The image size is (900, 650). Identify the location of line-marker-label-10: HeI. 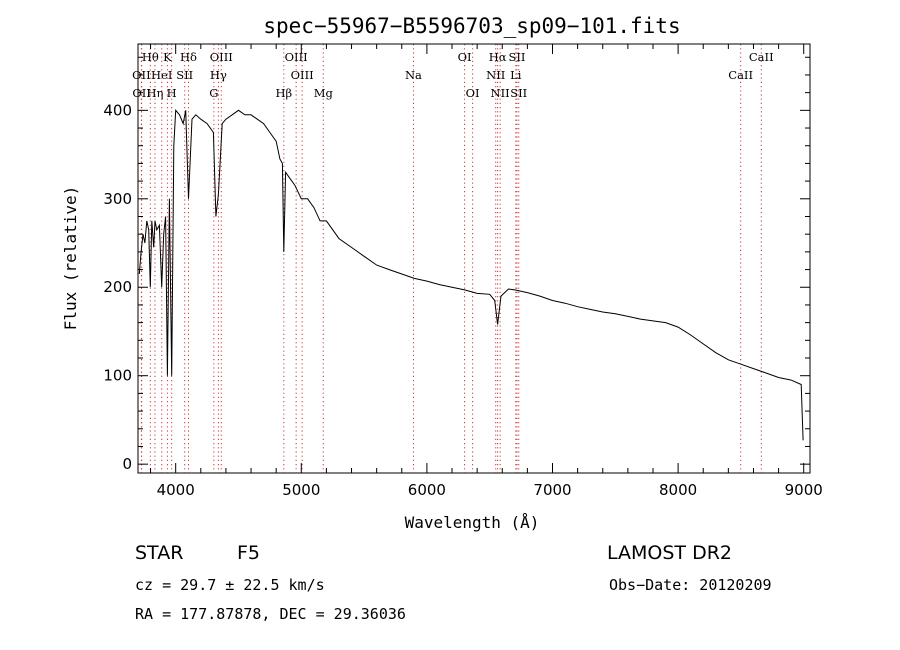
(161, 75).